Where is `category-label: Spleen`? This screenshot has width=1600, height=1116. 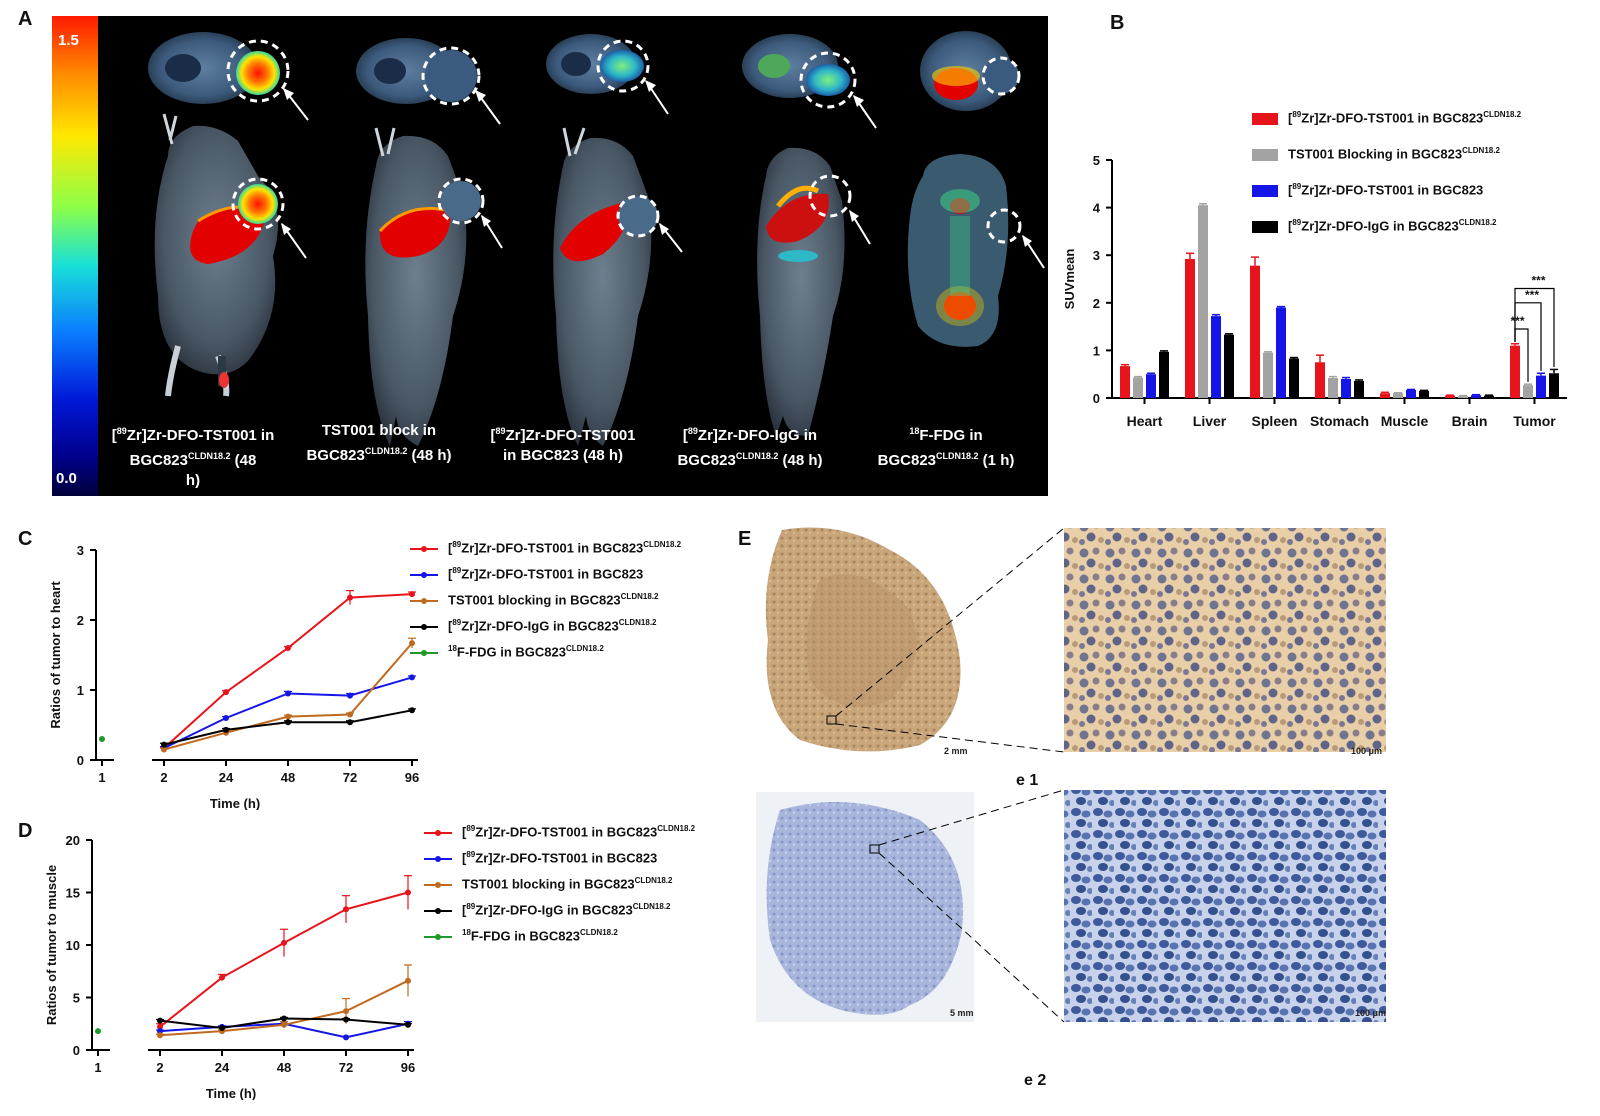
category-label: Spleen is located at coordinates (1275, 421).